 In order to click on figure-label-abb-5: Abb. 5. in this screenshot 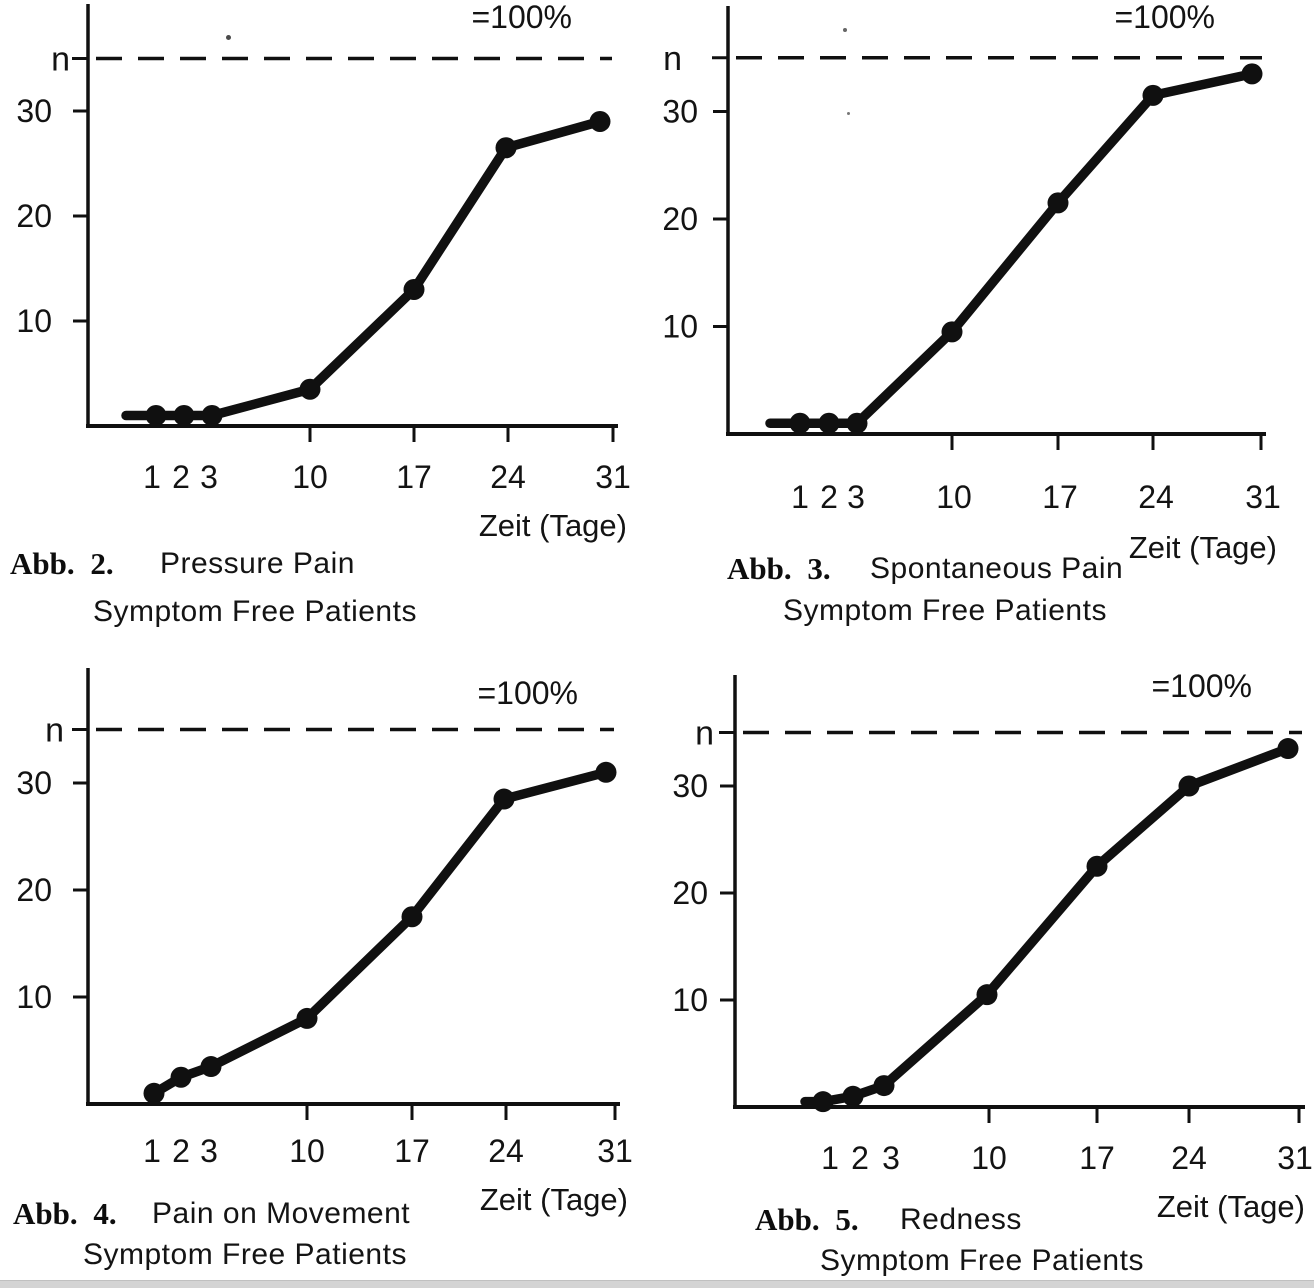, I will do `click(807, 1219)`.